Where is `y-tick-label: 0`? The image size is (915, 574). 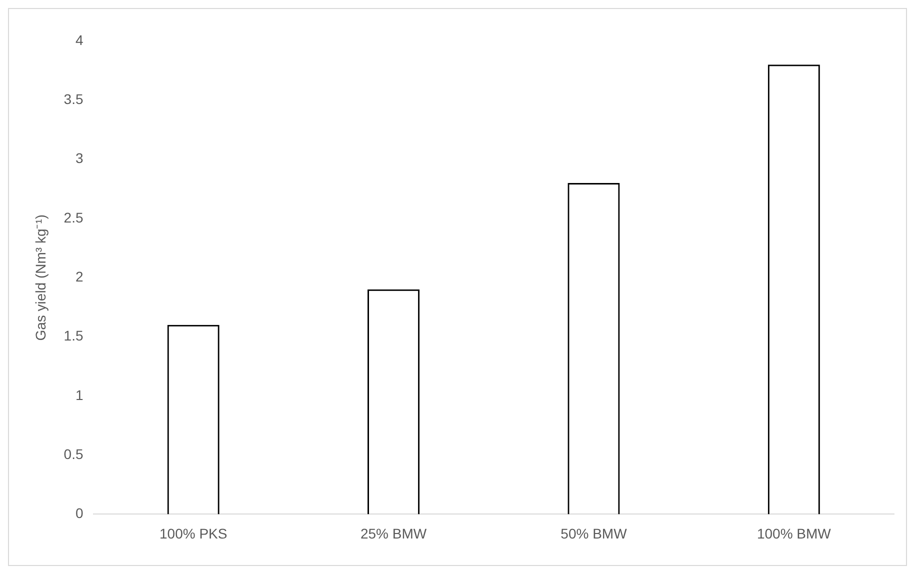
y-tick-label: 0 is located at coordinates (79, 513).